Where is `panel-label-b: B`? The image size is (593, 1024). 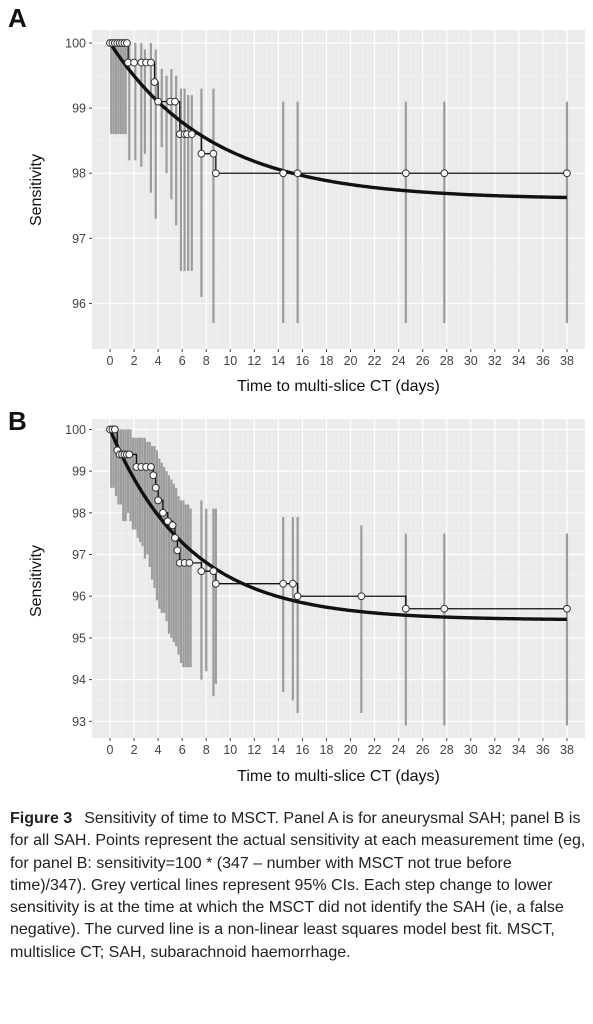
panel-label-b: B is located at coordinates (17, 421).